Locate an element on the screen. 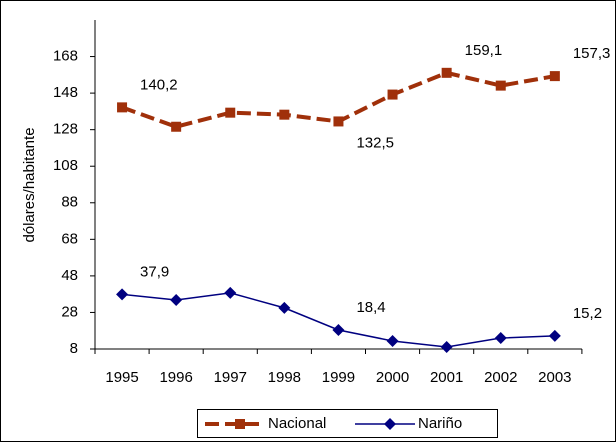  y-tick-label: 48 is located at coordinates (69, 275).